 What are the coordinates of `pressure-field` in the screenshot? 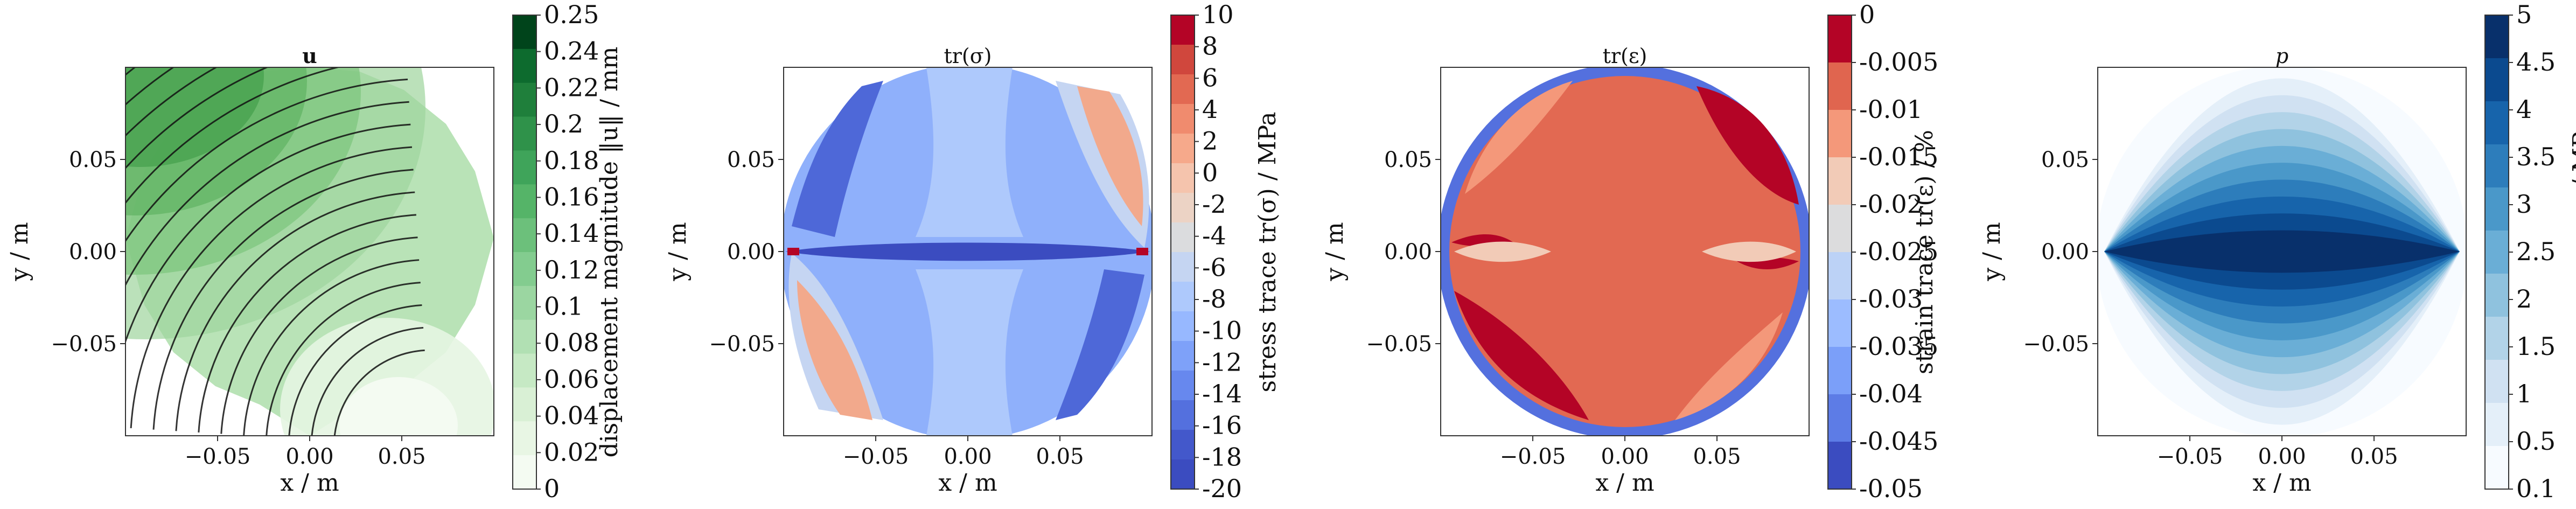 It's located at (2282, 252).